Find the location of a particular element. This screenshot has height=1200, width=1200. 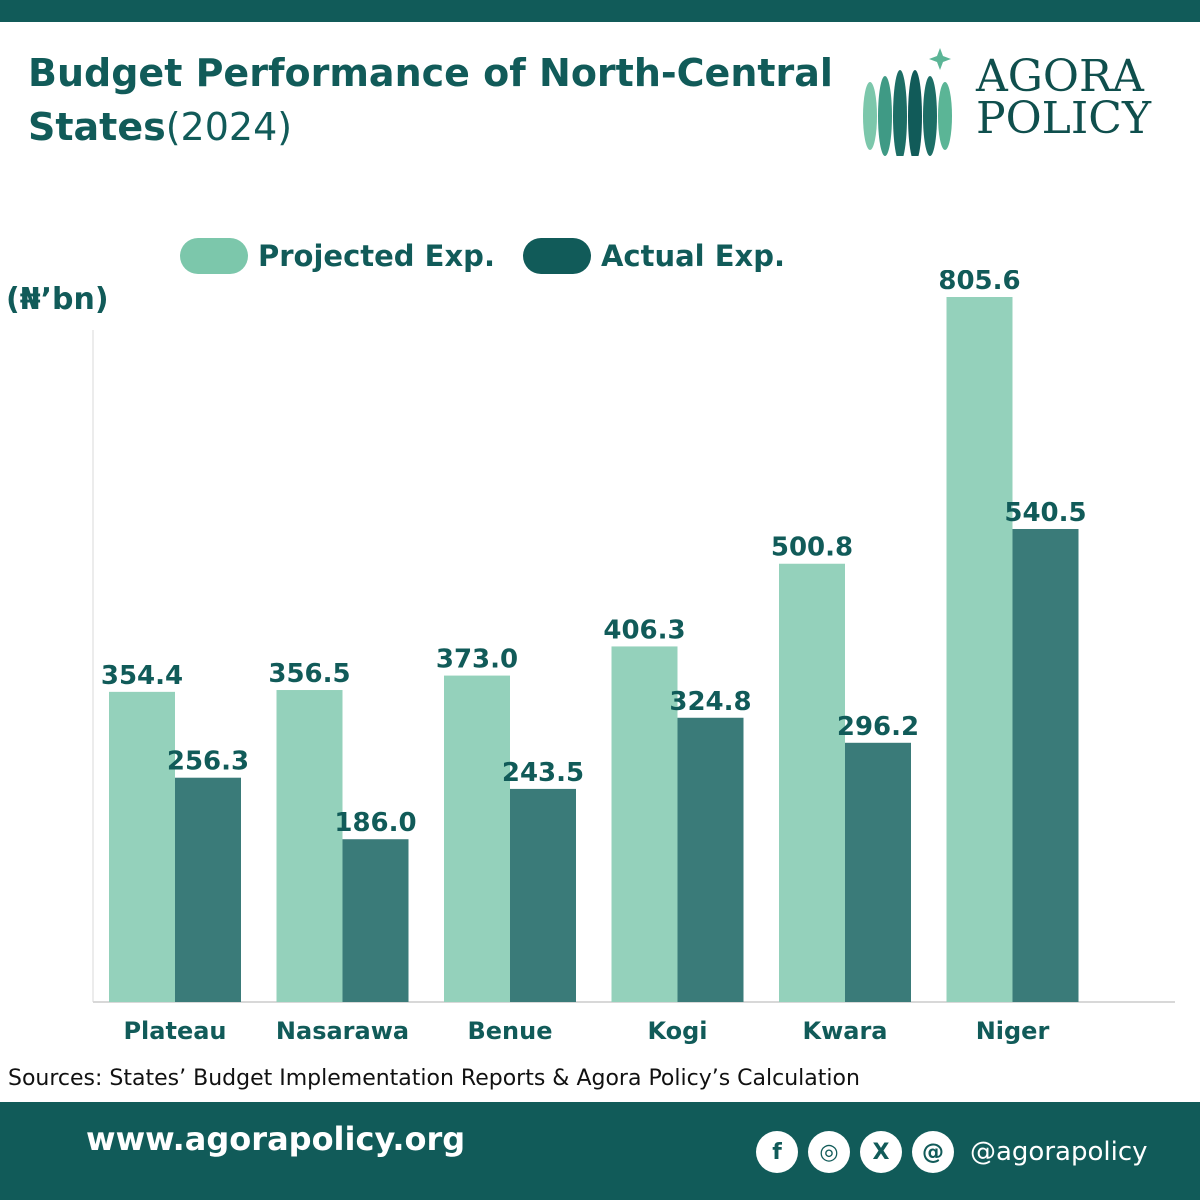

bar-actual-kogi is located at coordinates (710, 859).